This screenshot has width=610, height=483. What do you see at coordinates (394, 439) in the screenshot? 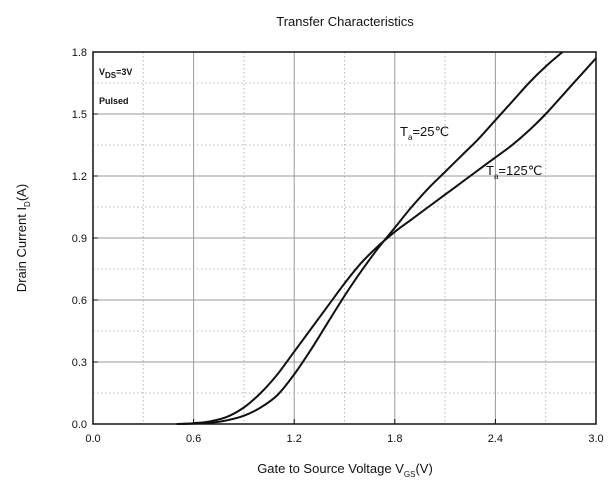
I see `x-tick-label: 1.8` at bounding box center [394, 439].